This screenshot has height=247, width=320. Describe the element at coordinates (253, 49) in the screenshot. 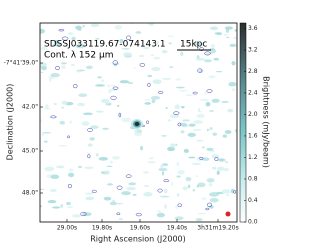

I see `colorbar-tick-label: 3.2` at that location.